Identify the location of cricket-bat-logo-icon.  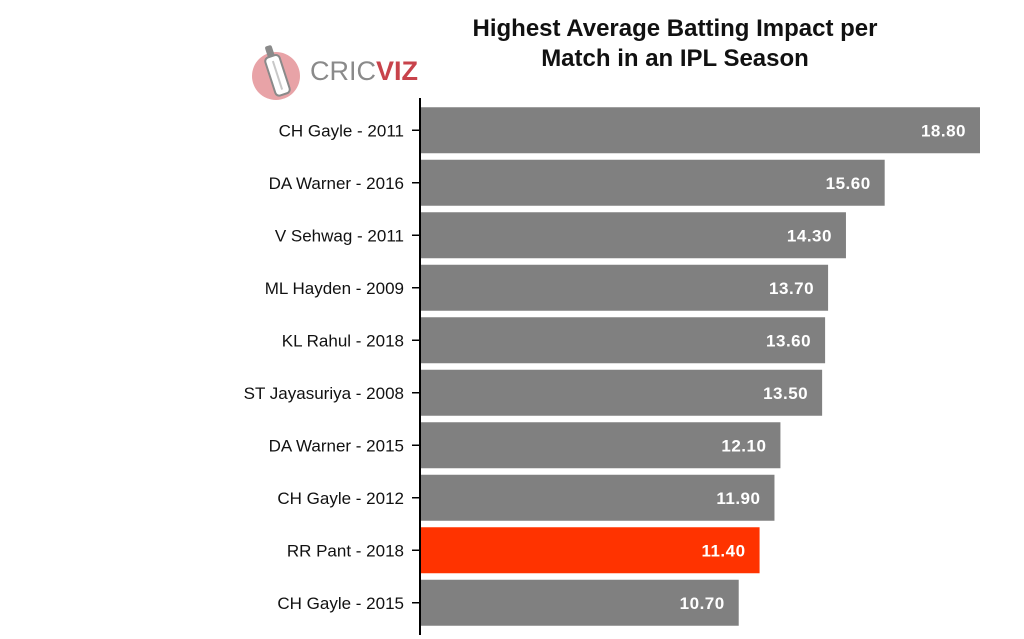
(276, 72).